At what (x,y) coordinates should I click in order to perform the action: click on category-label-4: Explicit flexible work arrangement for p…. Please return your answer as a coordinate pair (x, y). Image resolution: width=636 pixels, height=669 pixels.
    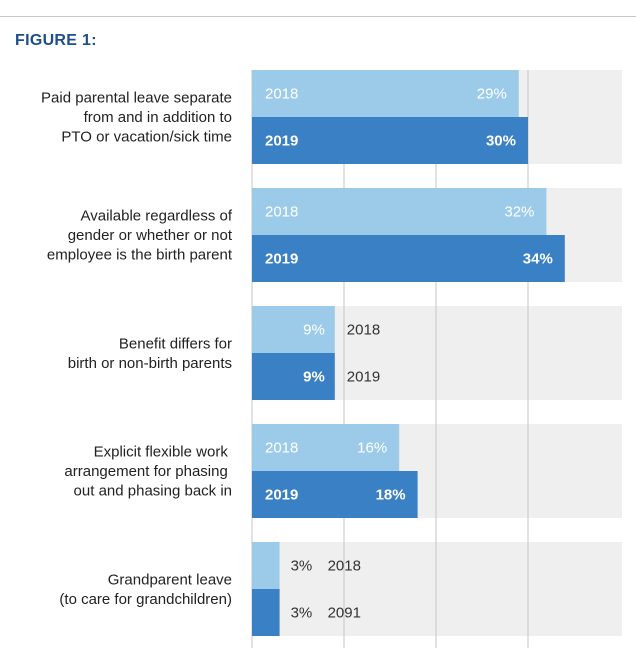
    Looking at the image, I should click on (148, 472).